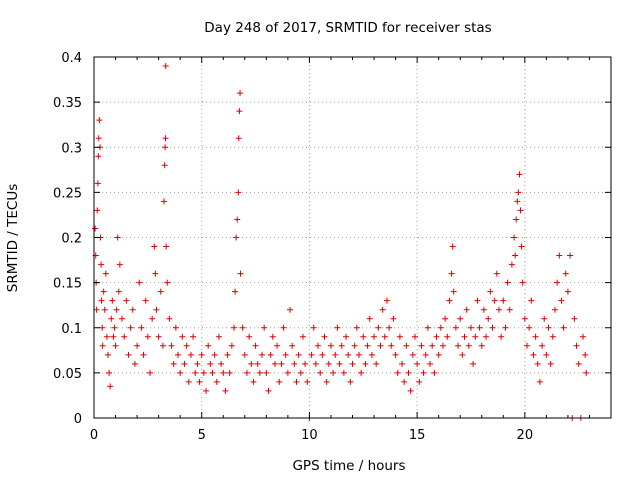 This screenshot has width=640, height=480. I want to click on y-tick-label: 0.4, so click(71, 58).